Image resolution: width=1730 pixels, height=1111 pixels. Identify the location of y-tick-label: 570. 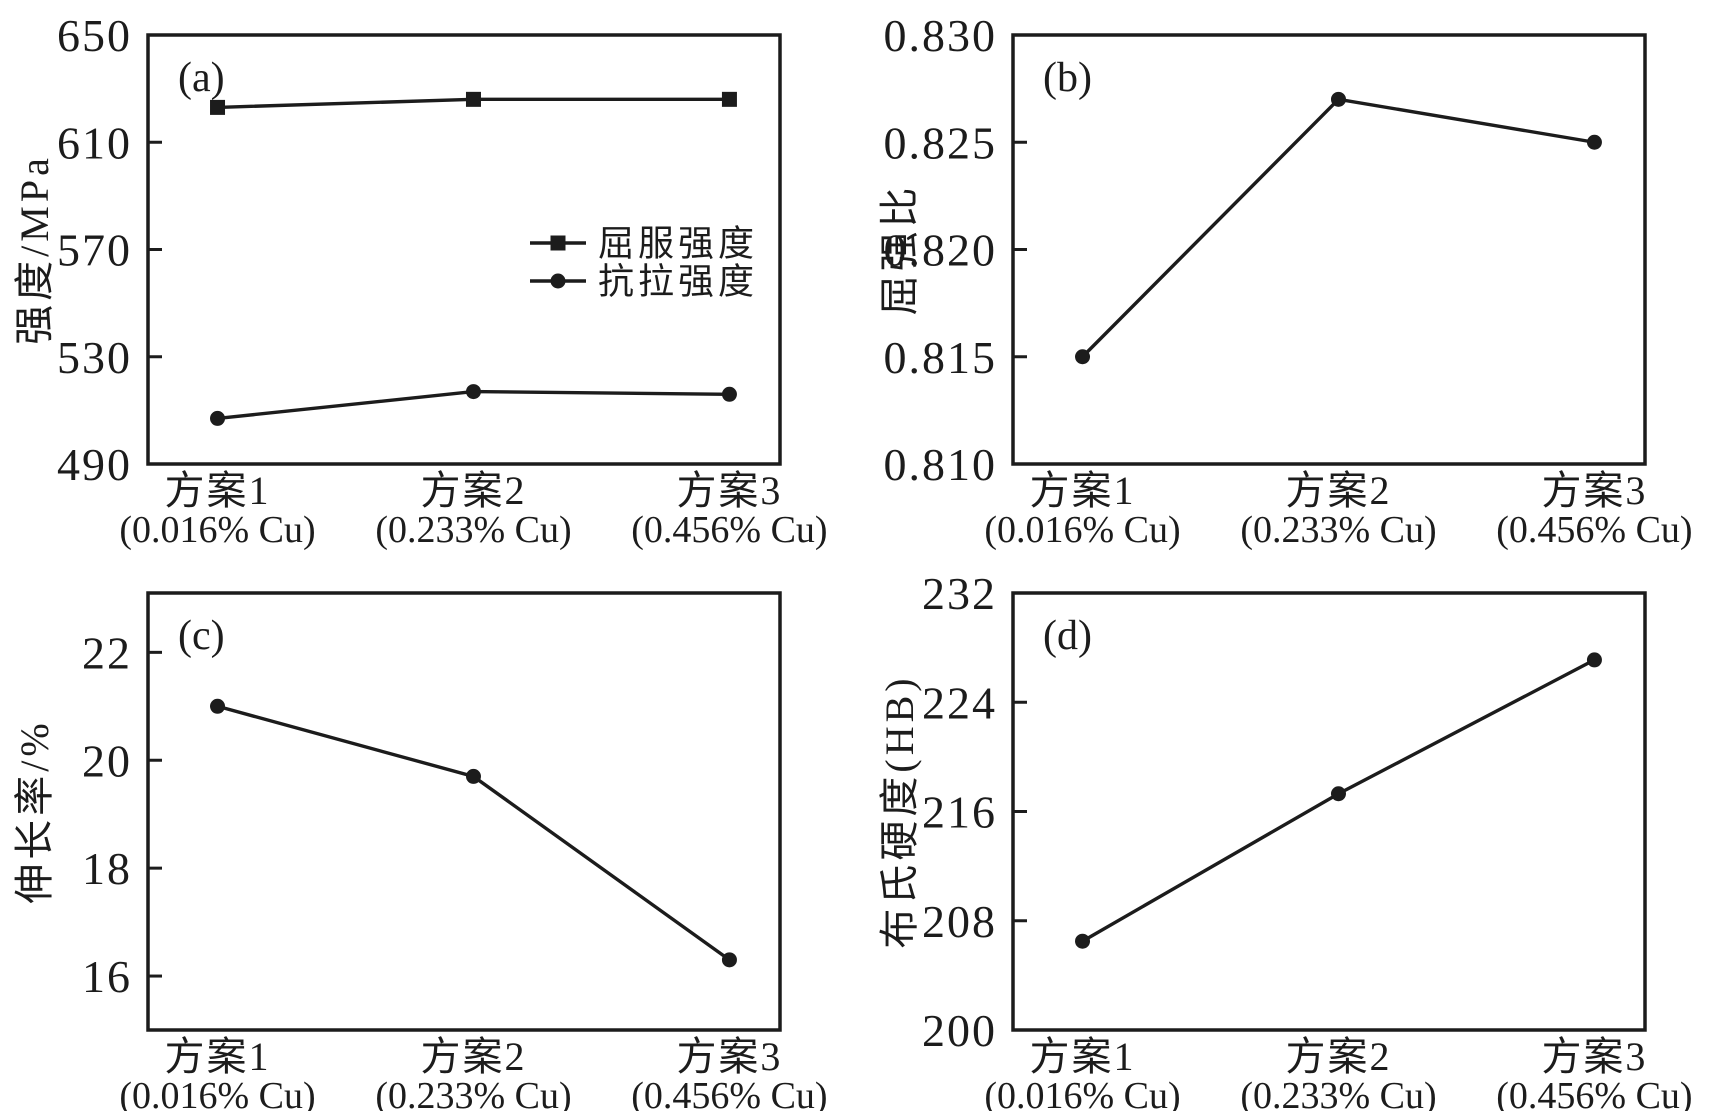
(94, 250).